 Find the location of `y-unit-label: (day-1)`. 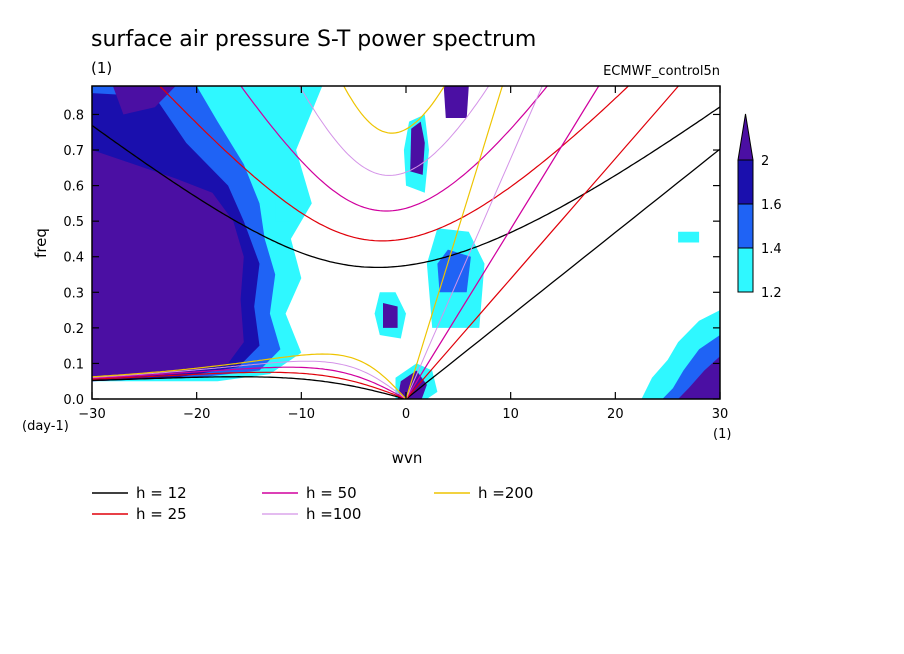

y-unit-label: (day-1) is located at coordinates (45, 426).